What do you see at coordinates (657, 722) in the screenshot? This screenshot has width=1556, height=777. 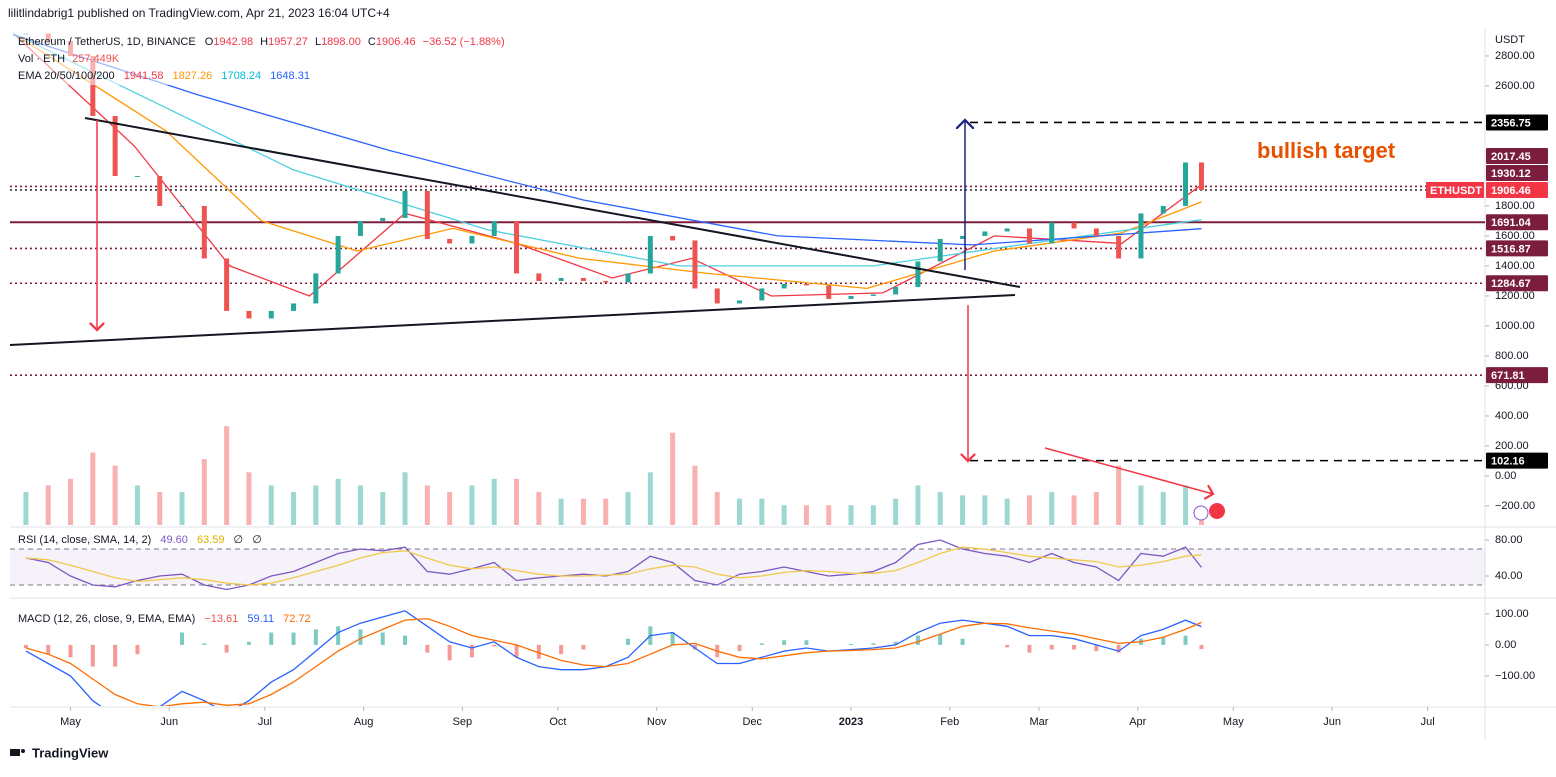 I see `x-tick-label: Nov` at bounding box center [657, 722].